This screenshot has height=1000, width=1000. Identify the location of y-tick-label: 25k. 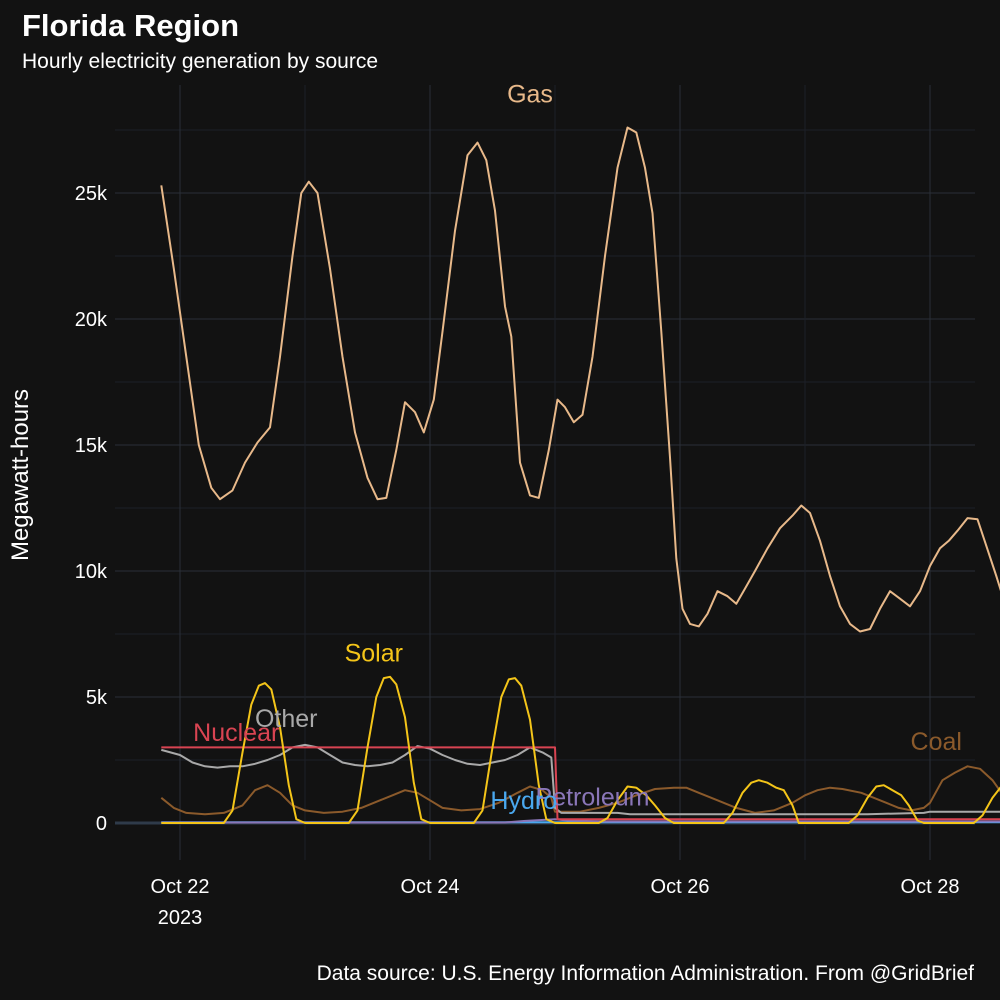
(91, 194).